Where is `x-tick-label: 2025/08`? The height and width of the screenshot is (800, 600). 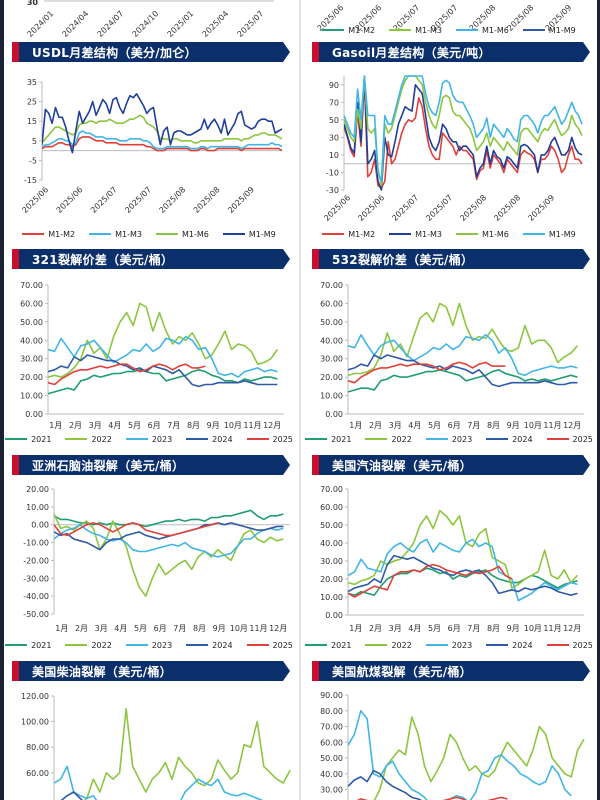 x-tick-label: 2025/08 is located at coordinates (207, 200).